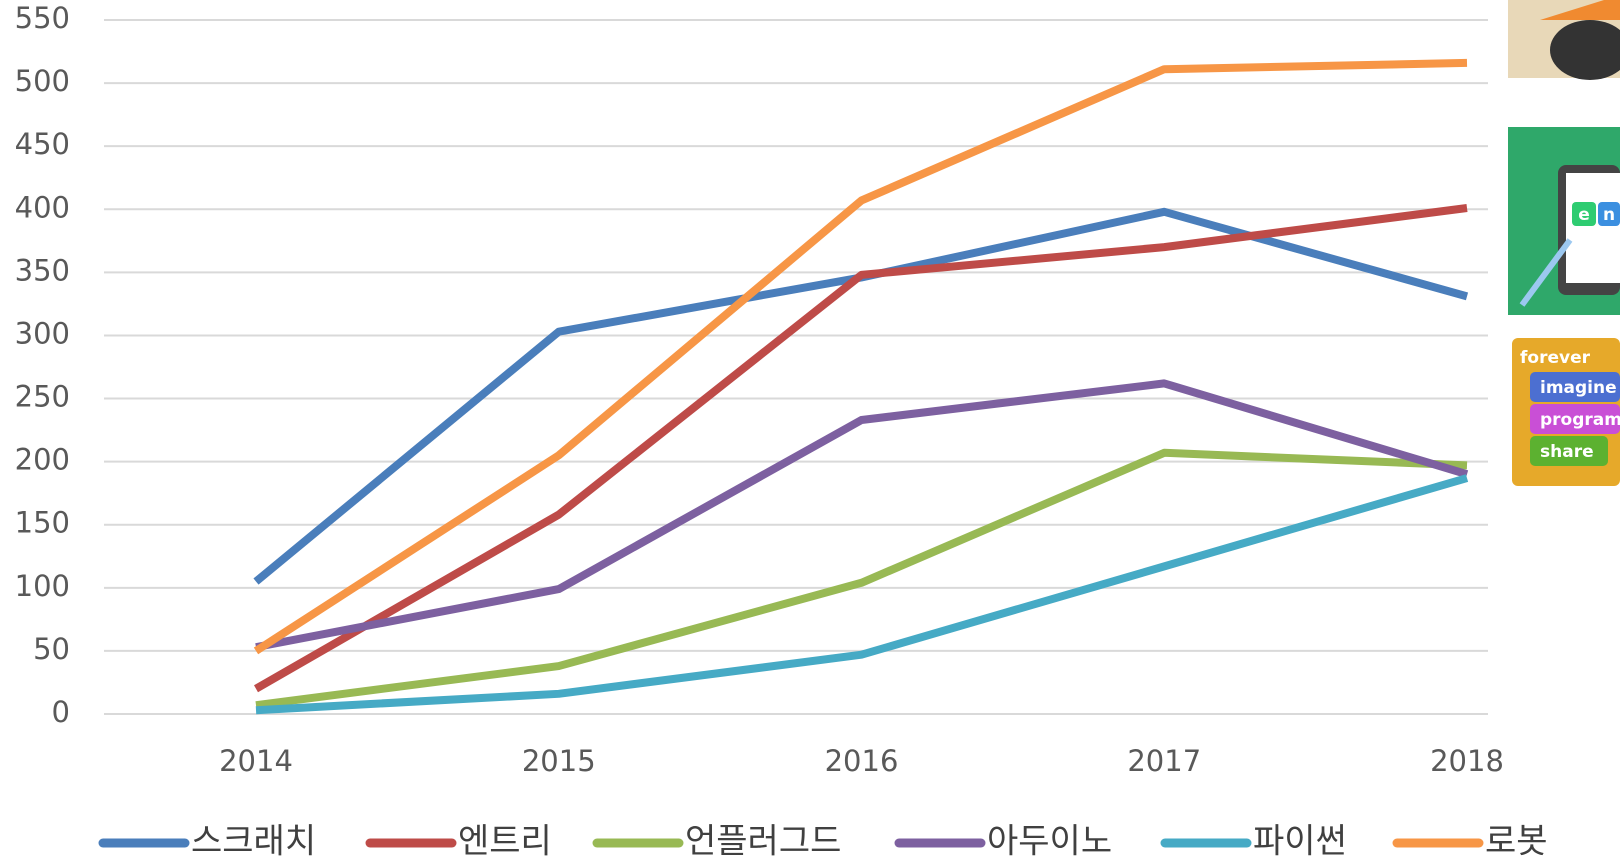 This screenshot has width=1620, height=865. I want to click on entry-block-n, so click(1609, 214).